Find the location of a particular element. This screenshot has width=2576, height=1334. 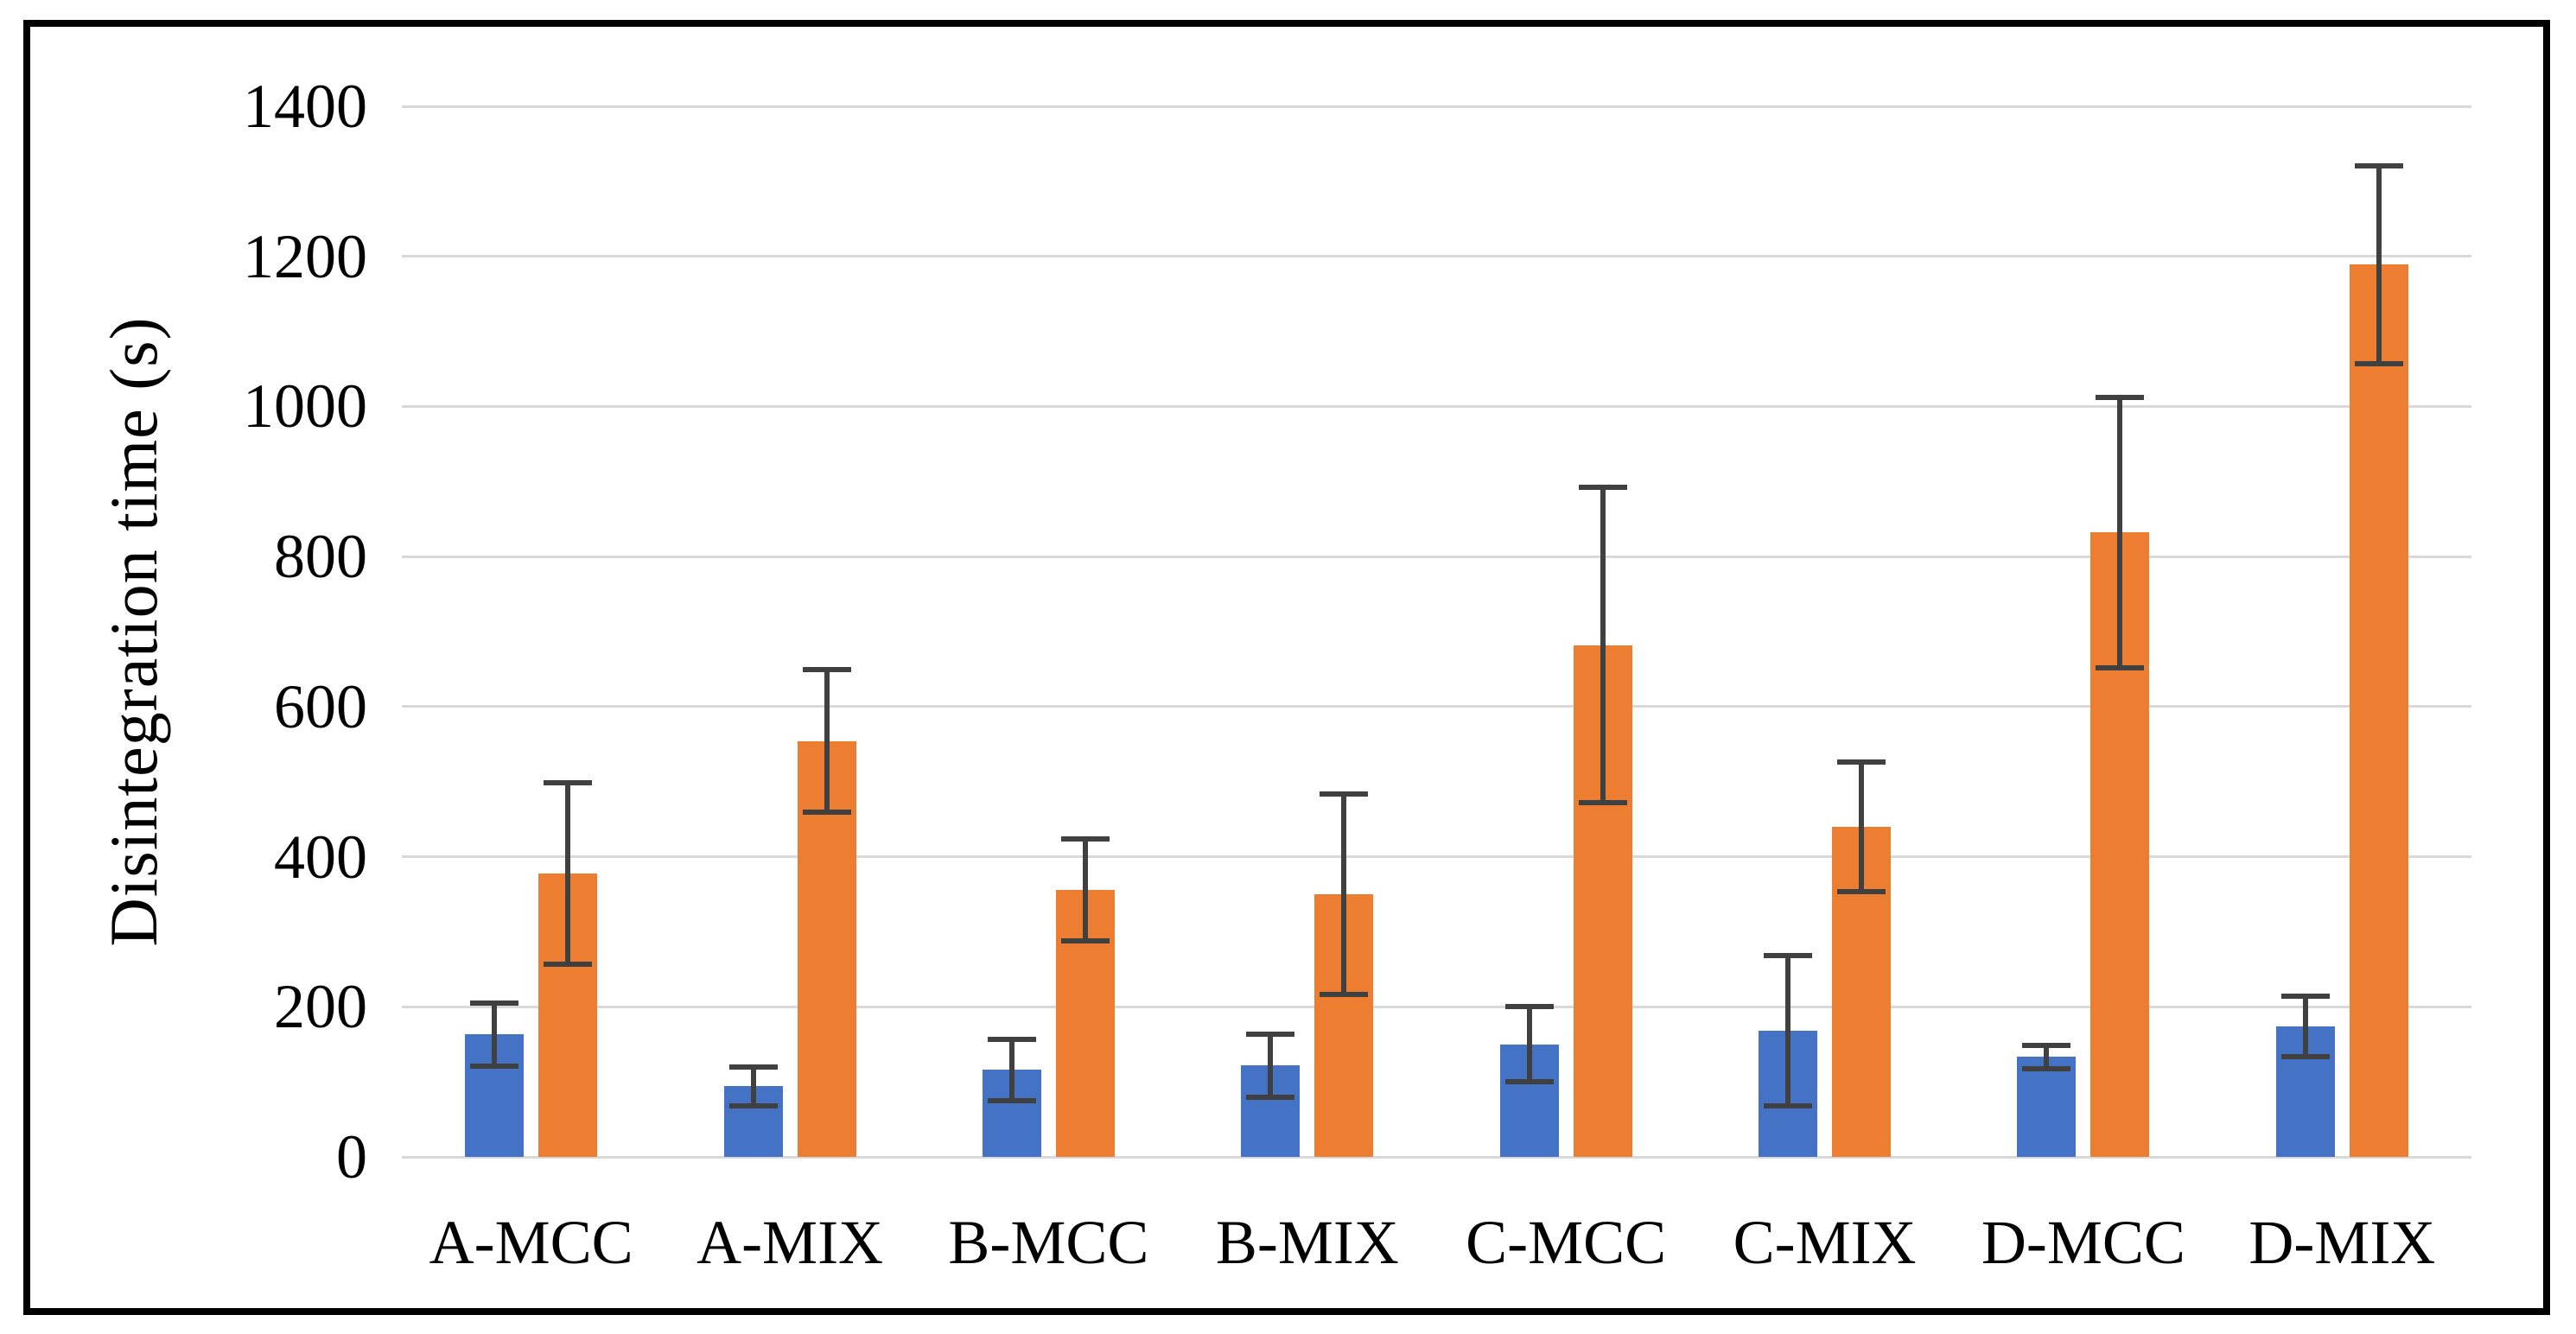

x-axis-label-B-MIX: B-MIX is located at coordinates (1307, 1242).